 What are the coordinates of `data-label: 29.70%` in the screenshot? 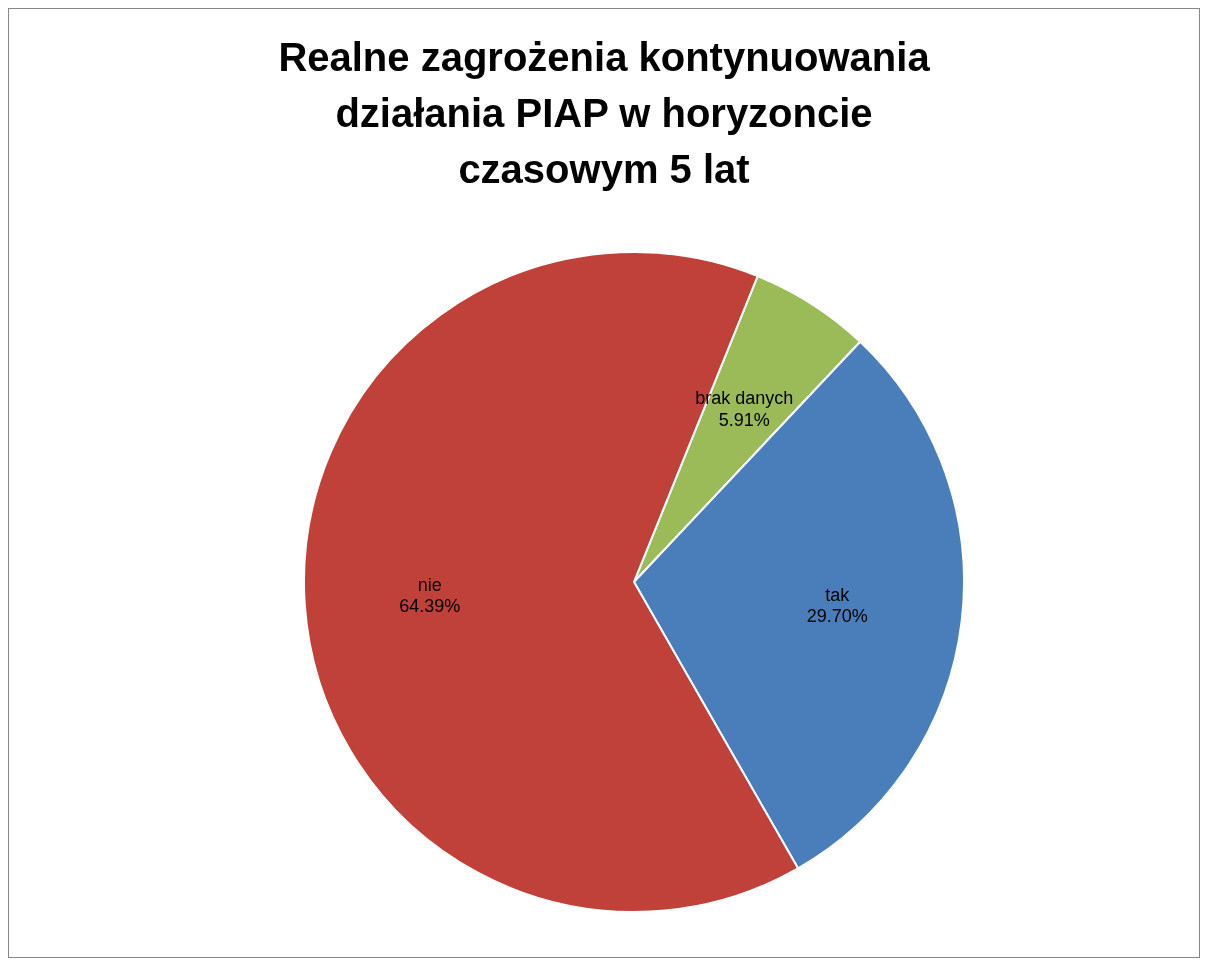 It's located at (837, 616).